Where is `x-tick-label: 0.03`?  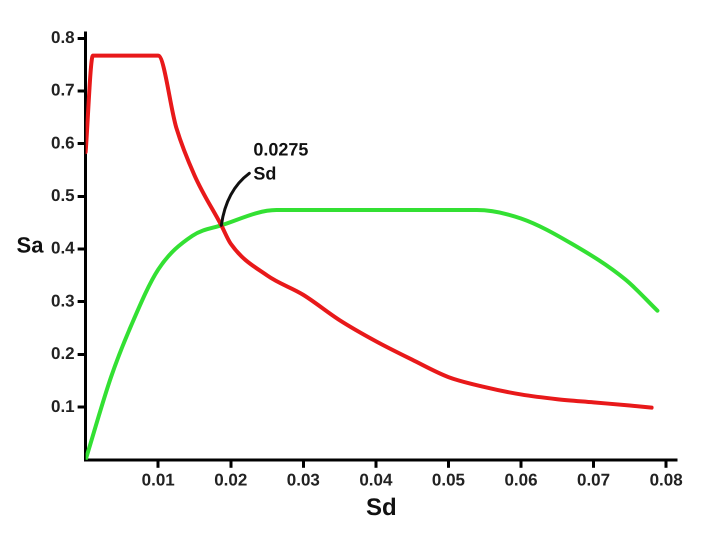
x-tick-label: 0.03 is located at coordinates (303, 480).